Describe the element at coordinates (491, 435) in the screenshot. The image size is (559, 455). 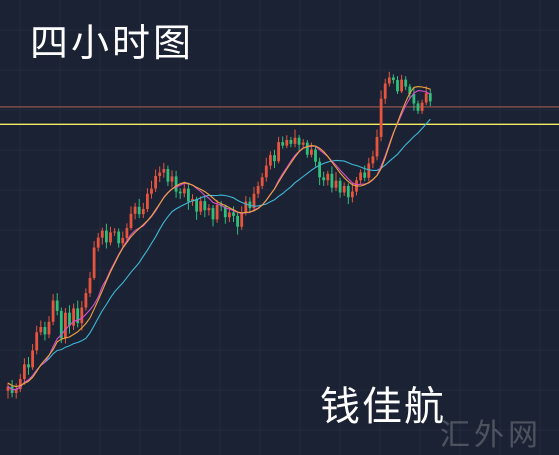
I see `watermark: 汇外网` at that location.